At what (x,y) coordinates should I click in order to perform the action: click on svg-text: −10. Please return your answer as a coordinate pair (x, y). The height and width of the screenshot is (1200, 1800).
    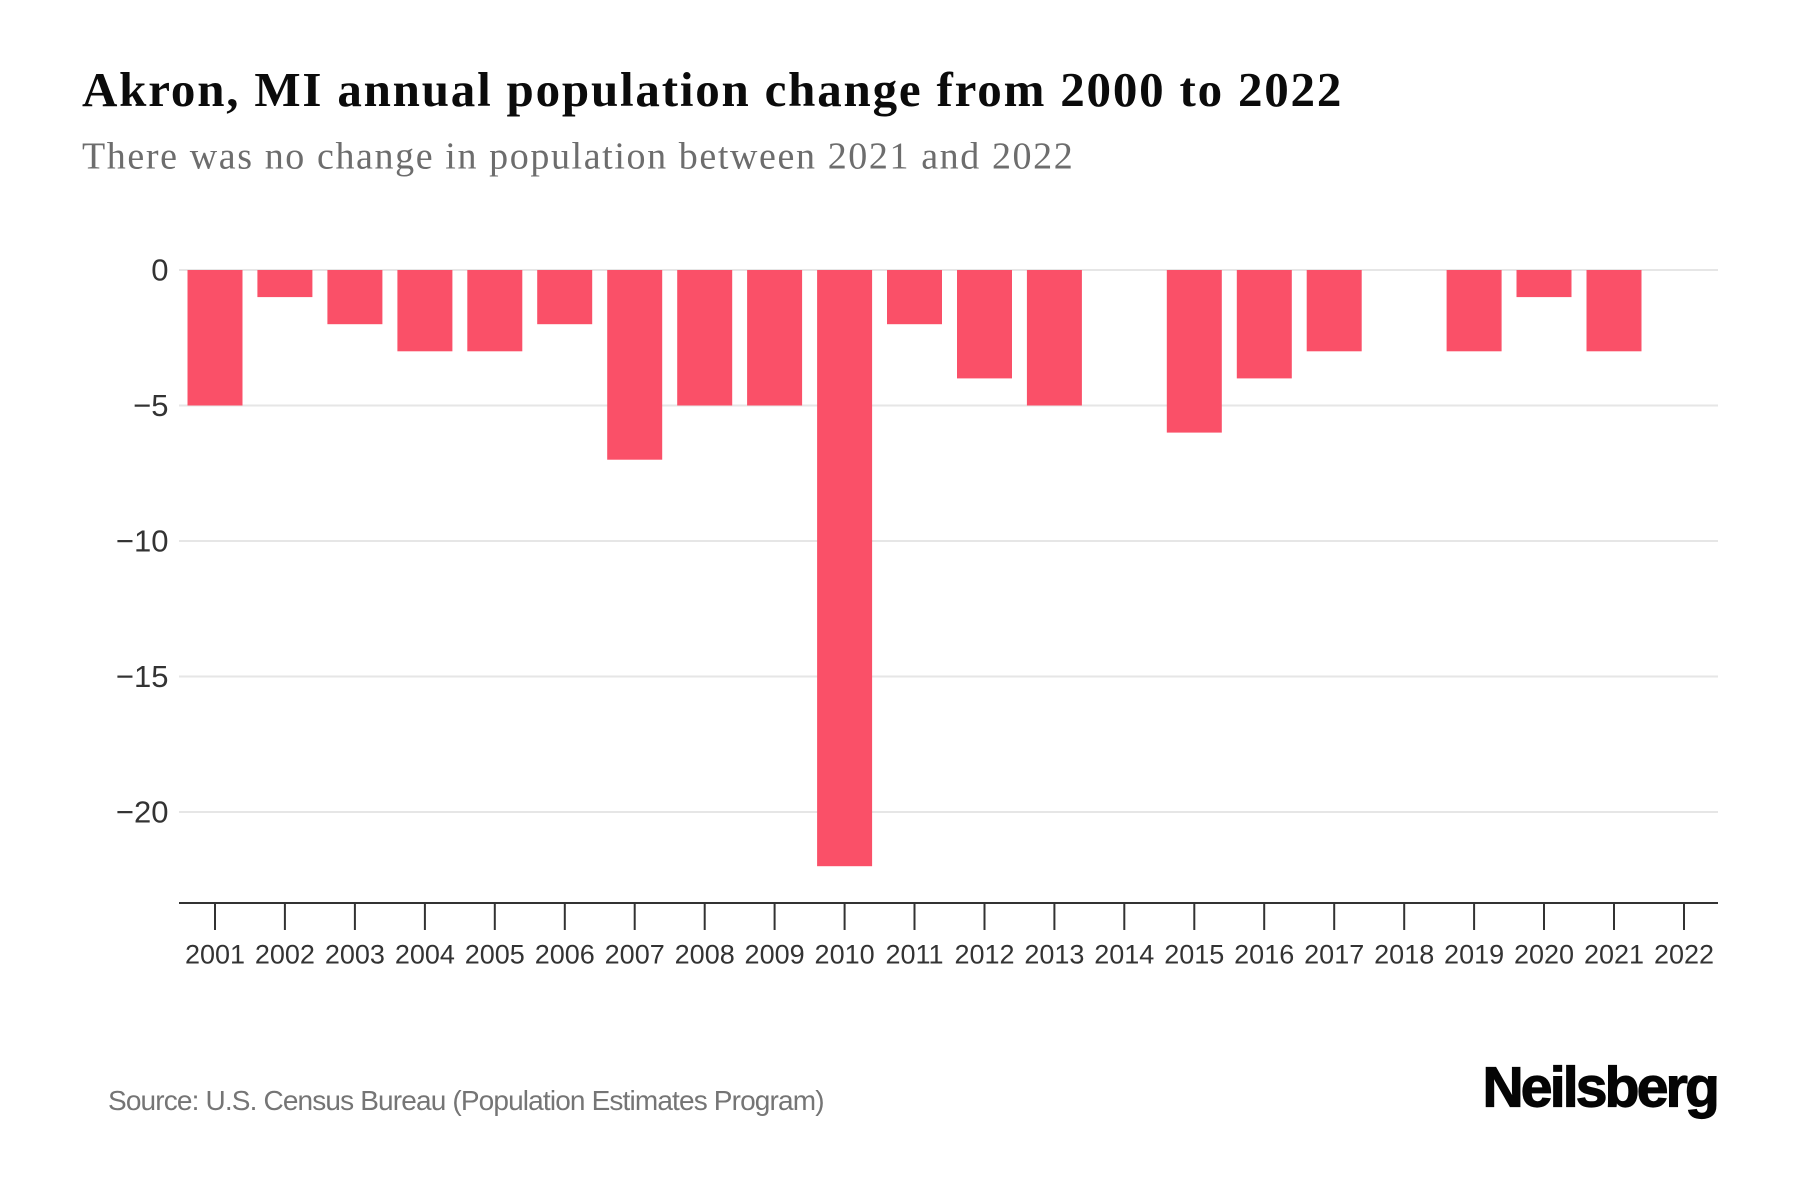
    Looking at the image, I should click on (142, 540).